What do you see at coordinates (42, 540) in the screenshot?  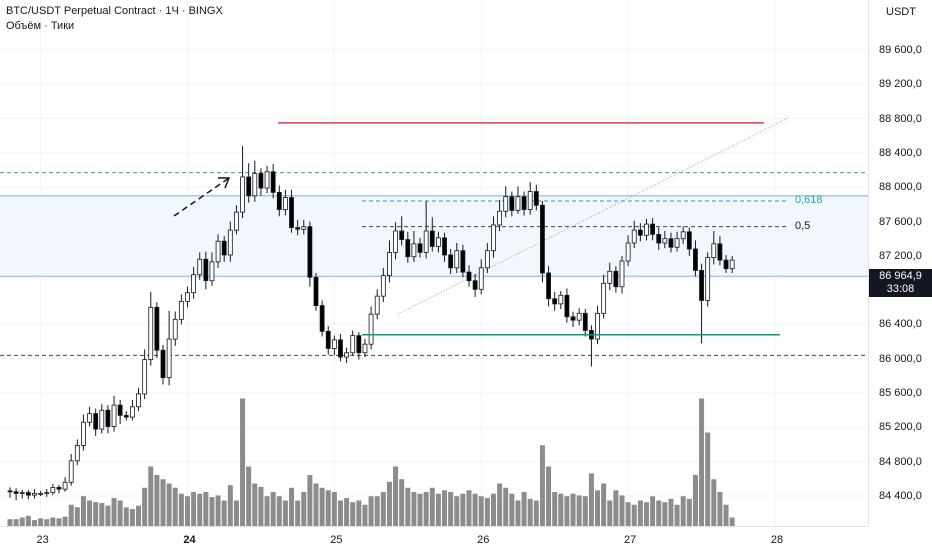 I see `time-tick-label: 23` at bounding box center [42, 540].